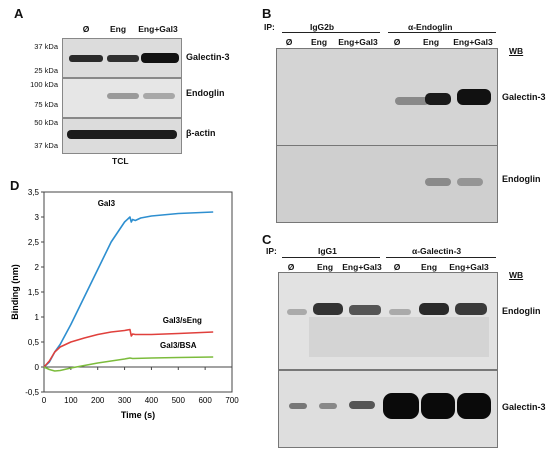 This screenshot has width=550, height=452. I want to click on series-label: Gal3, so click(107, 203).